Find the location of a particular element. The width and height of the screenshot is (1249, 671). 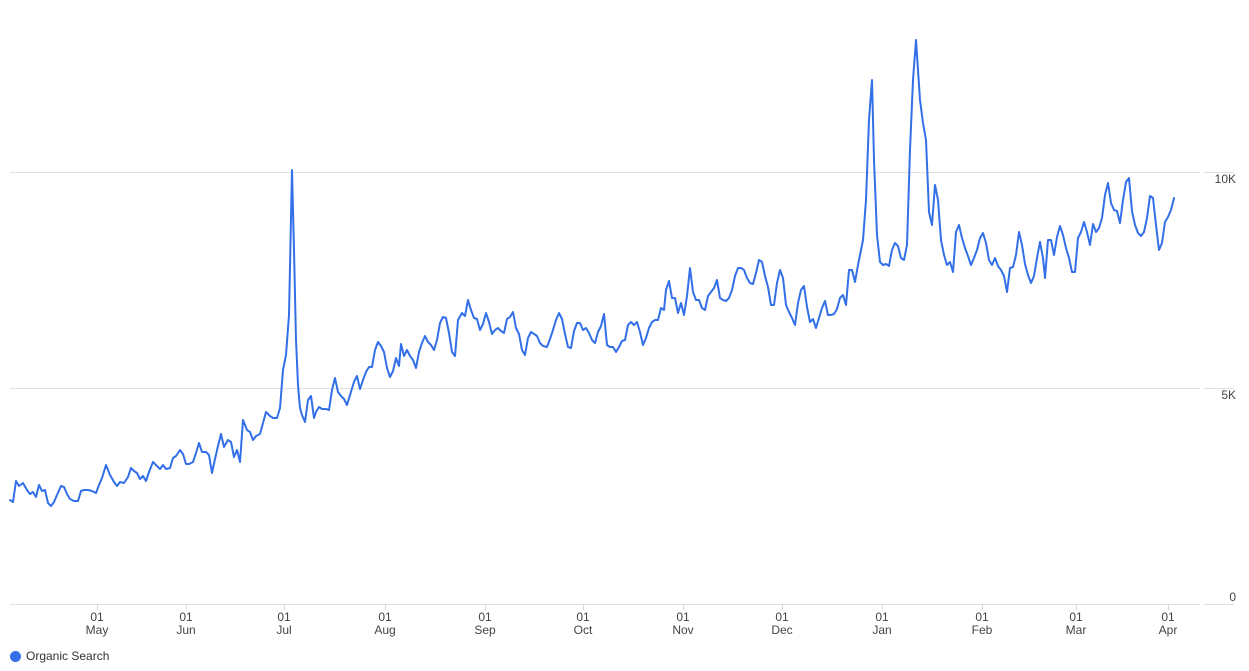

tick-month: Mar is located at coordinates (1076, 630).